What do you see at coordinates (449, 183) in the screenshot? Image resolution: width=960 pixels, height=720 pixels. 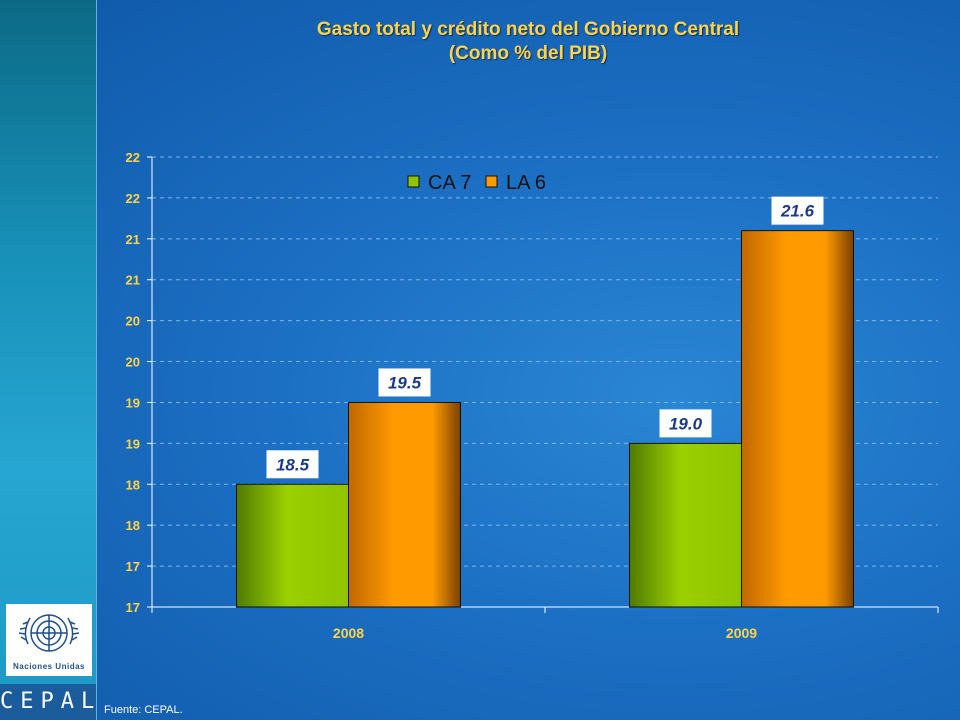 I see `legend-label: CA 7` at bounding box center [449, 183].